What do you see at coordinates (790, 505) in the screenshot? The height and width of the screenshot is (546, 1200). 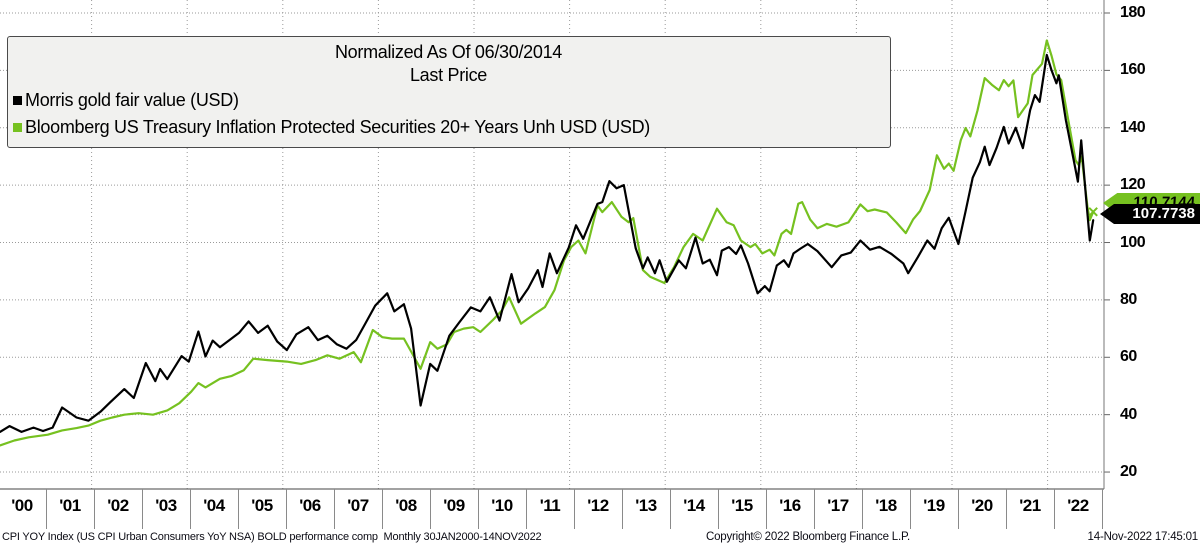 I see `x-tick-label: '16` at bounding box center [790, 505].